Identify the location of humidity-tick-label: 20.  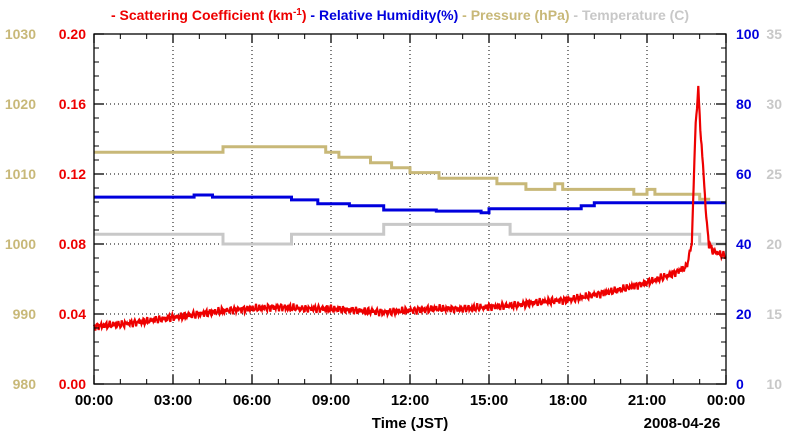
(744, 314).